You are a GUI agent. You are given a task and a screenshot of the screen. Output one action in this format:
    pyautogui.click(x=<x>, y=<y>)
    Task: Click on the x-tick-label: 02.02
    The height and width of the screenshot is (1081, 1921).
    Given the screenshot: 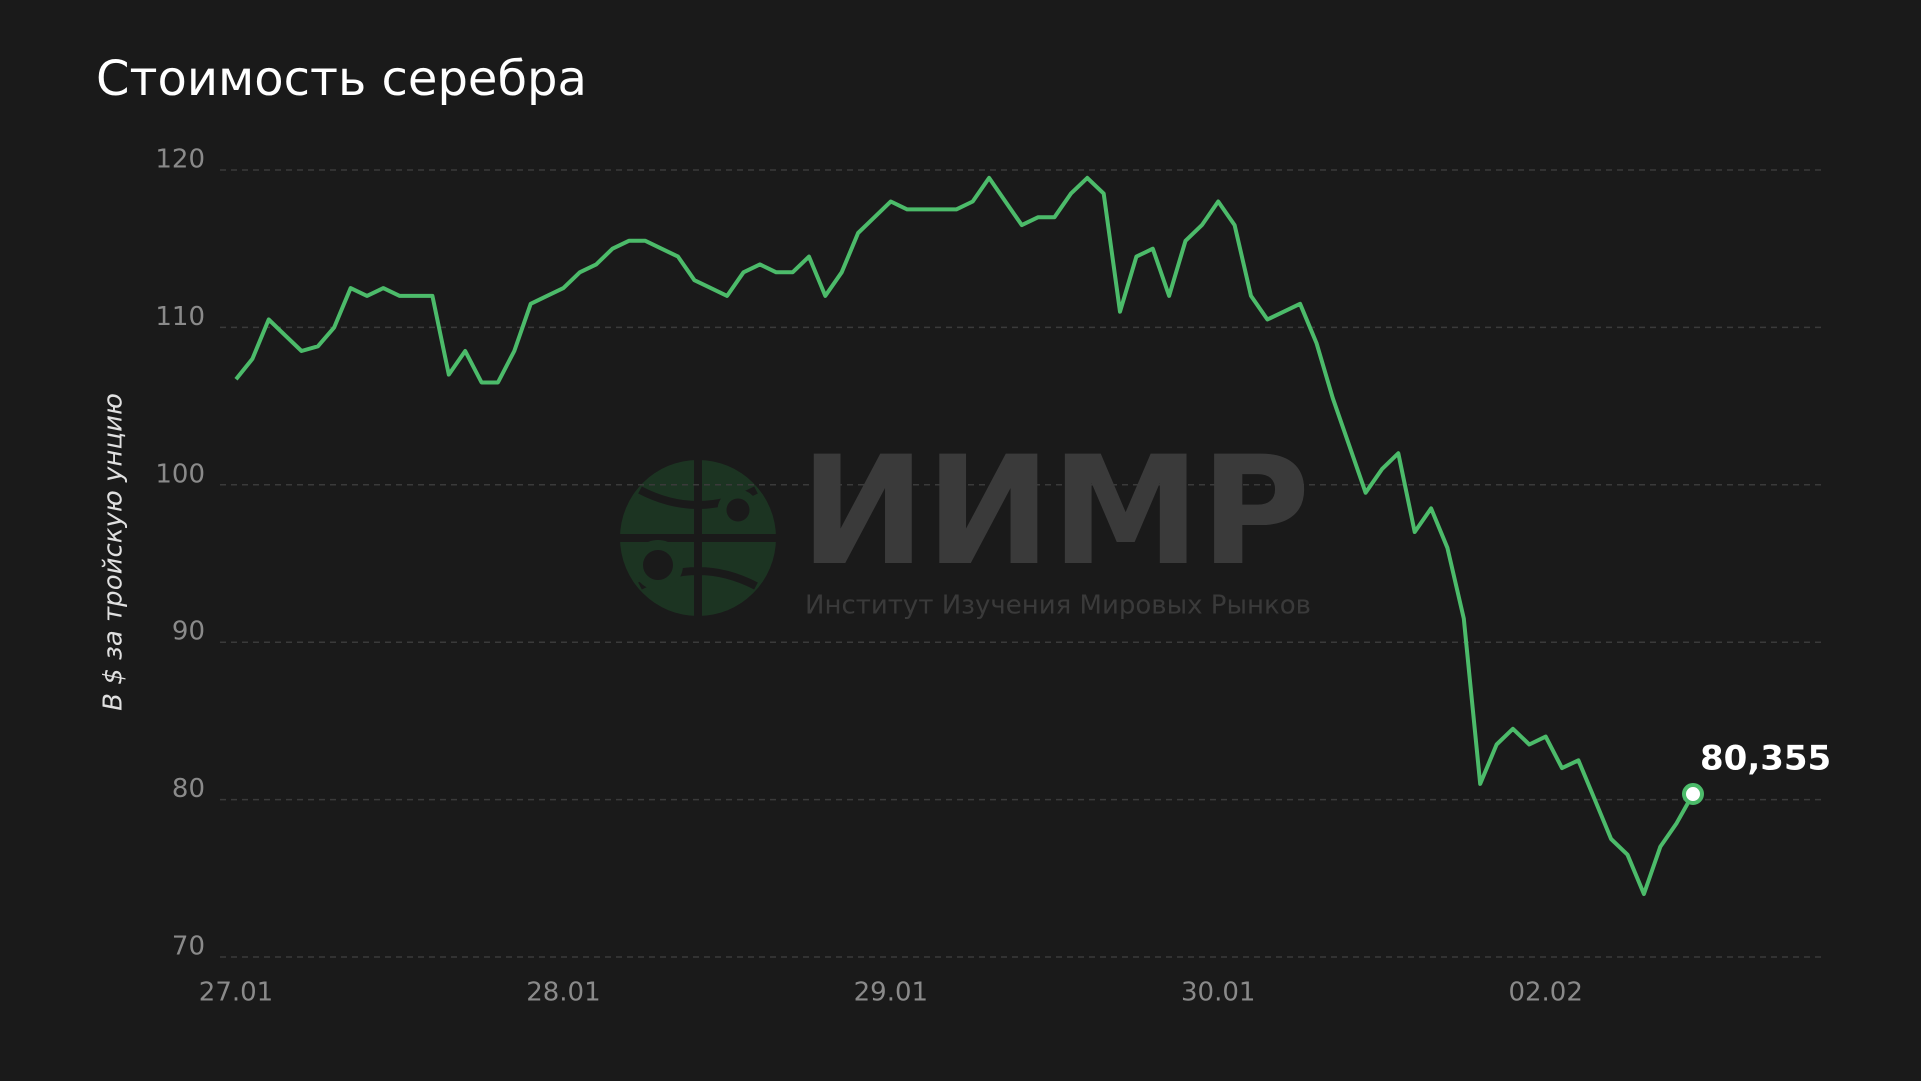 What is the action you would take?
    pyautogui.click(x=1545, y=993)
    